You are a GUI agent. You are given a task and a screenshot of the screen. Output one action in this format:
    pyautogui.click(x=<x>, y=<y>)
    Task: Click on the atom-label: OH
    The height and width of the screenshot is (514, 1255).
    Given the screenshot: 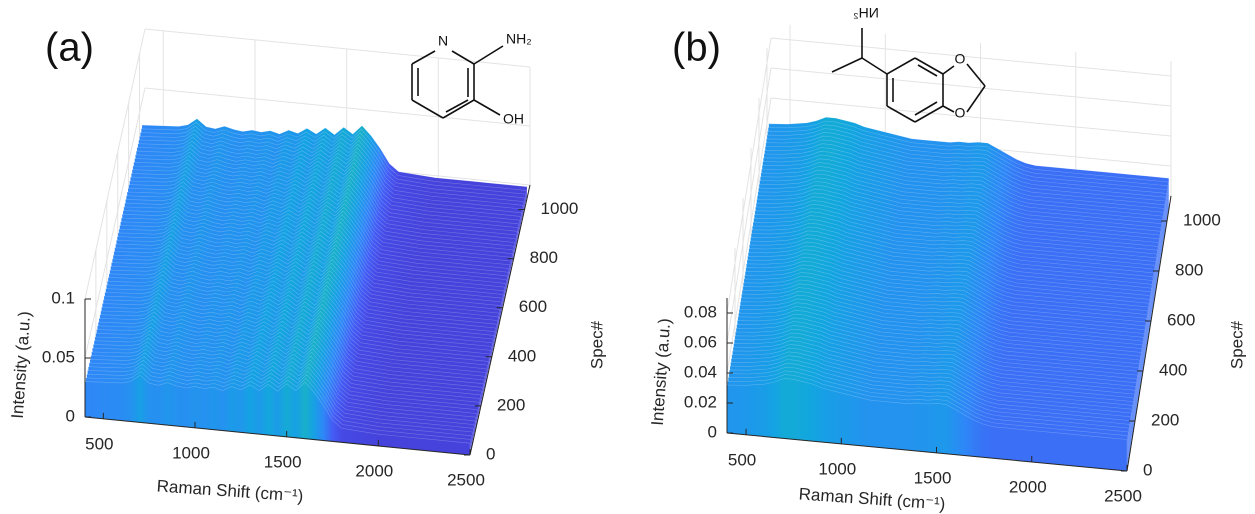 What is the action you would take?
    pyautogui.click(x=513, y=119)
    